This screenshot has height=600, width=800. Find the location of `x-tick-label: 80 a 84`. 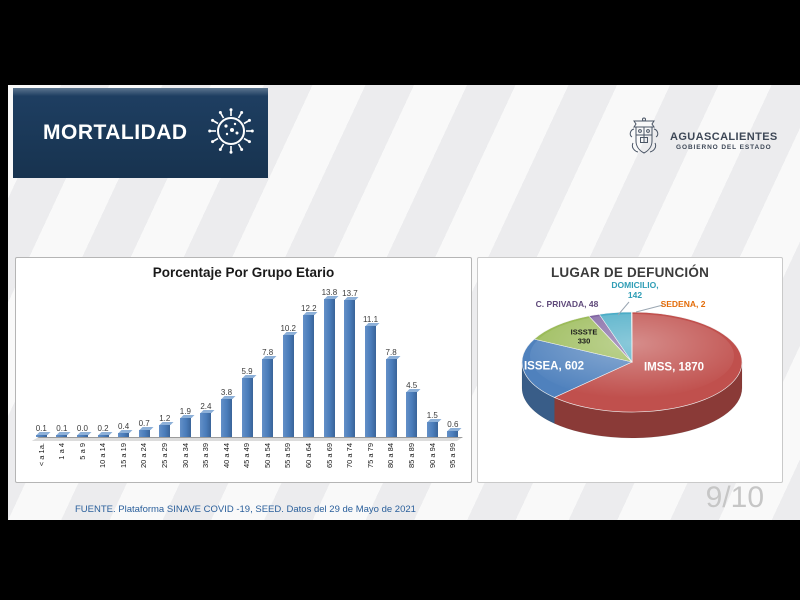

x-tick-label: 80 a 84 is located at coordinates (391, 456).